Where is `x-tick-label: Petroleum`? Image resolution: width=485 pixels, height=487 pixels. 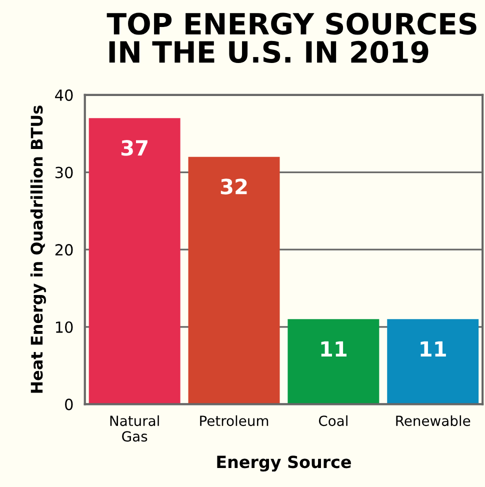 x-tick-label: Petroleum is located at coordinates (234, 420).